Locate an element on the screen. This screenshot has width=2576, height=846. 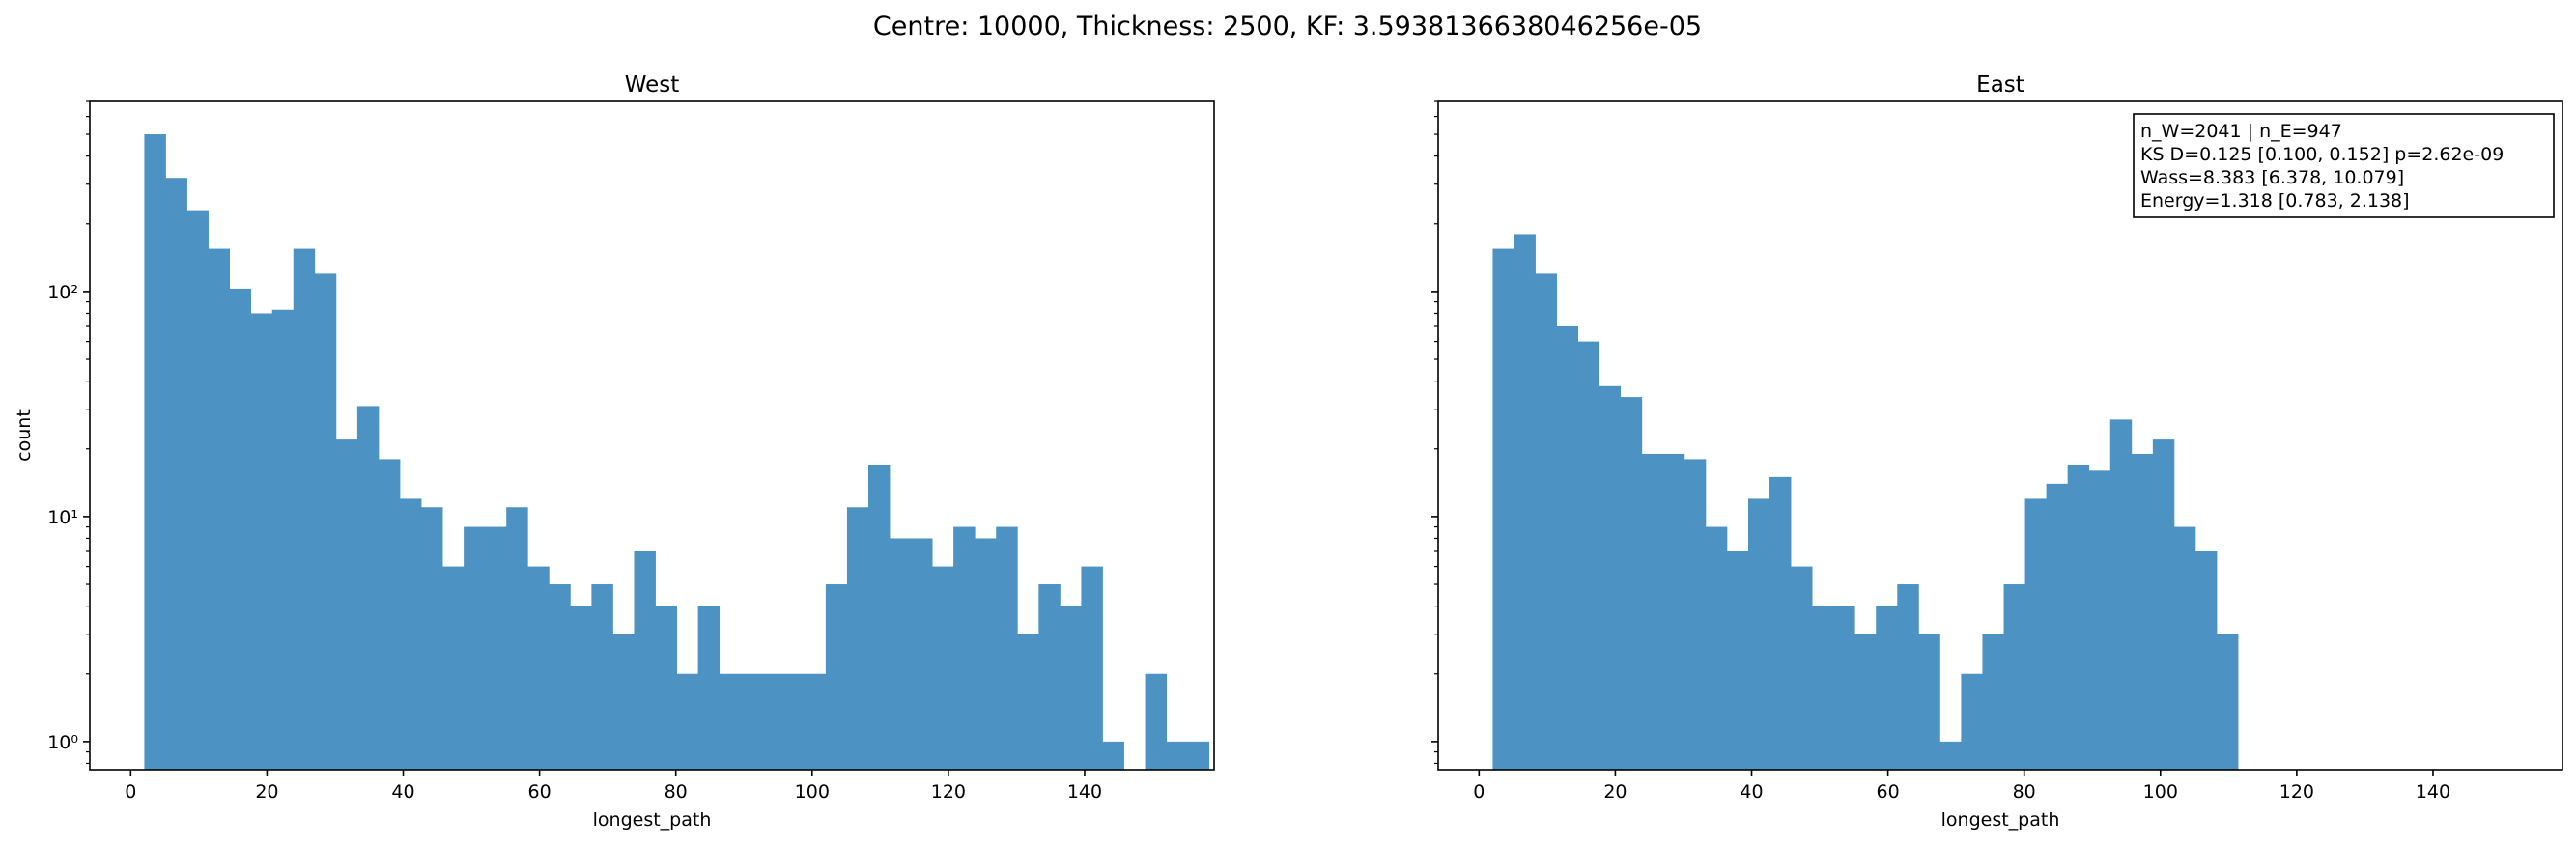
stats-line: KS D=0.125 [0.100, 0.152] p=2.62e-09 is located at coordinates (2322, 154).